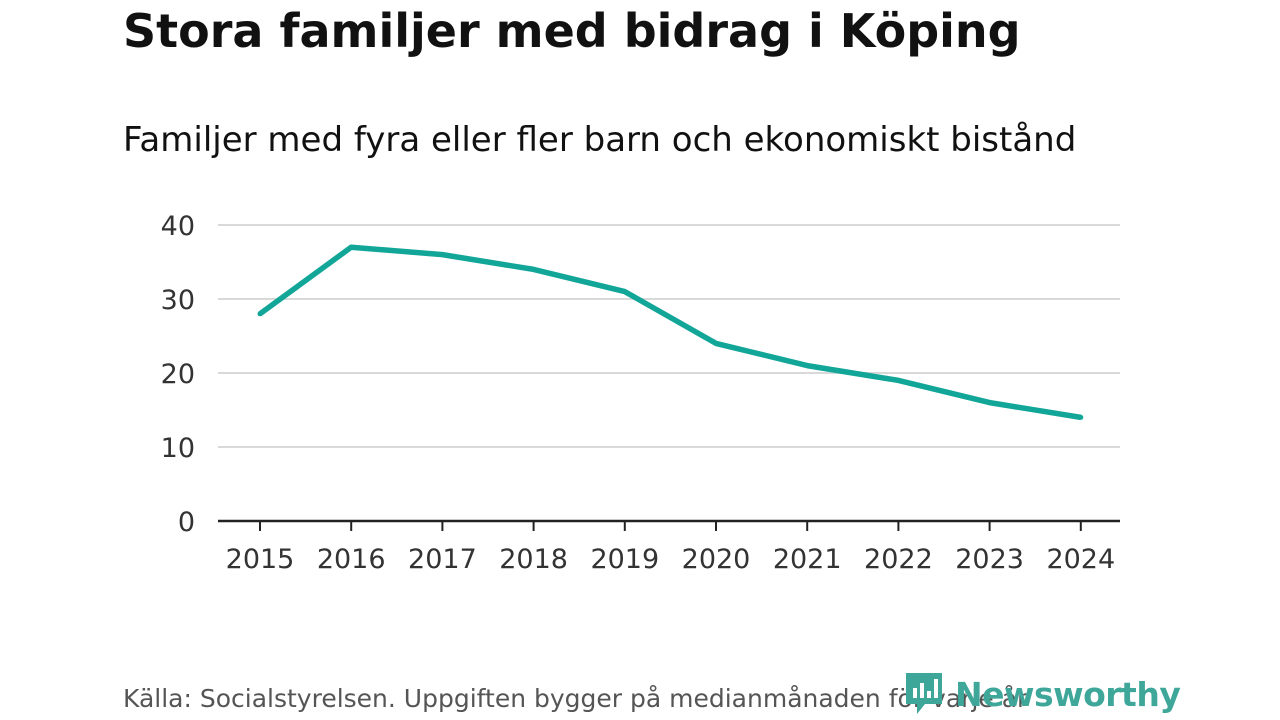 The width and height of the screenshot is (1280, 720). What do you see at coordinates (1080, 559) in the screenshot?
I see `x-tick-label-2024: 2024` at bounding box center [1080, 559].